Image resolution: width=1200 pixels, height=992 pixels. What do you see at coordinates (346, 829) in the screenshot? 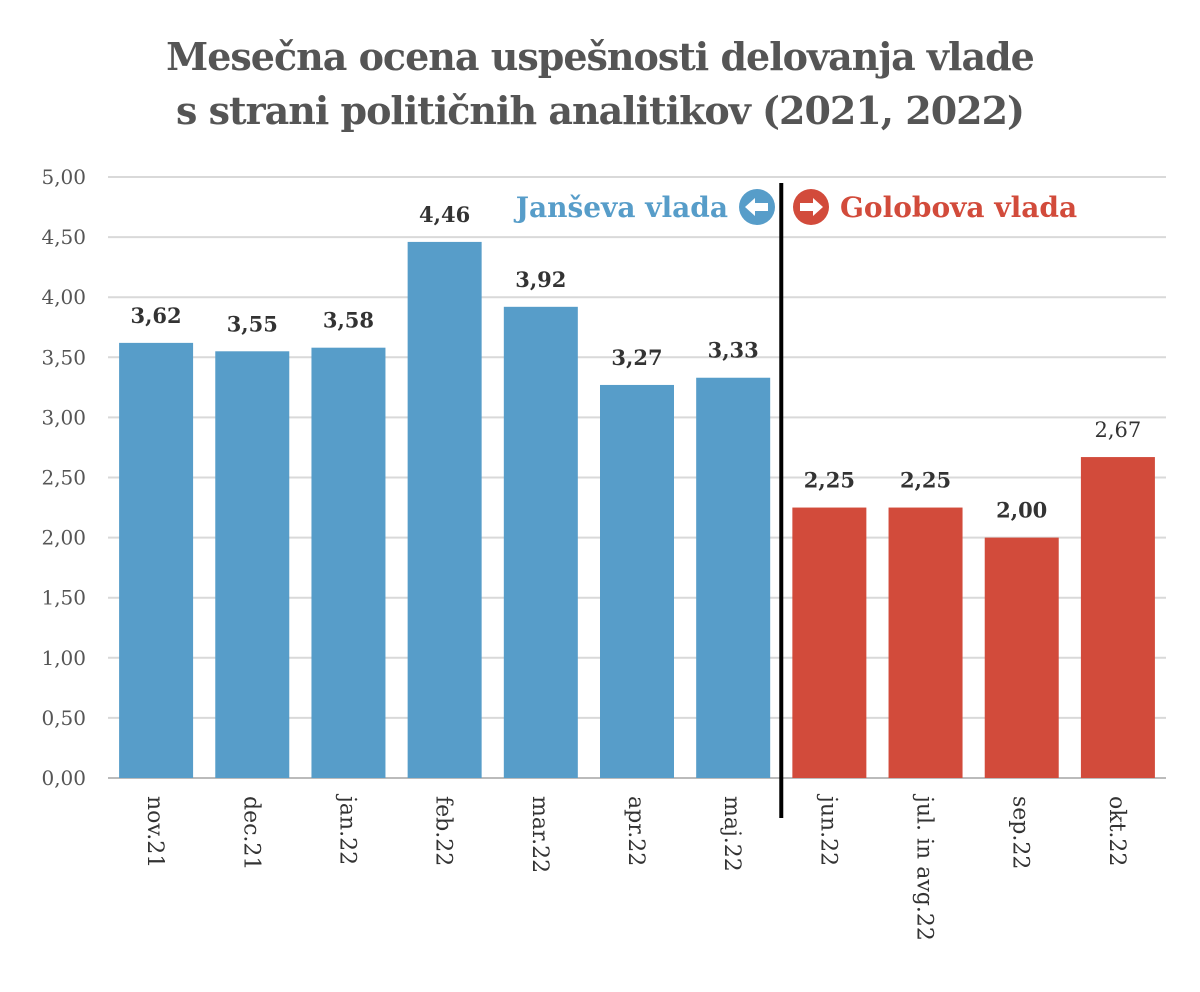
I see `x-tick-label: jan.22` at bounding box center [346, 829].